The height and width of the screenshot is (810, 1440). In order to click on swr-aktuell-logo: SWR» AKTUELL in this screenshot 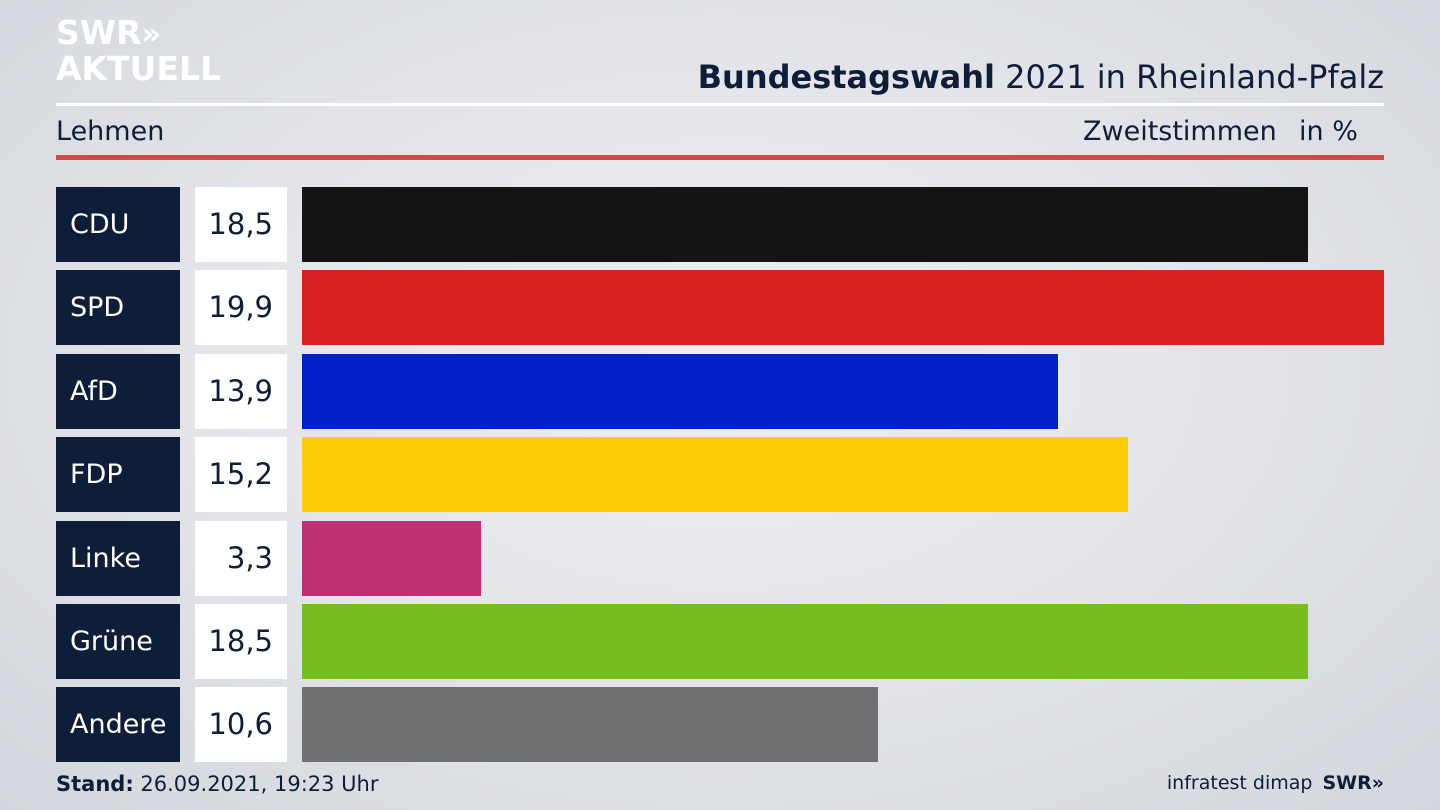, I will do `click(139, 50)`.